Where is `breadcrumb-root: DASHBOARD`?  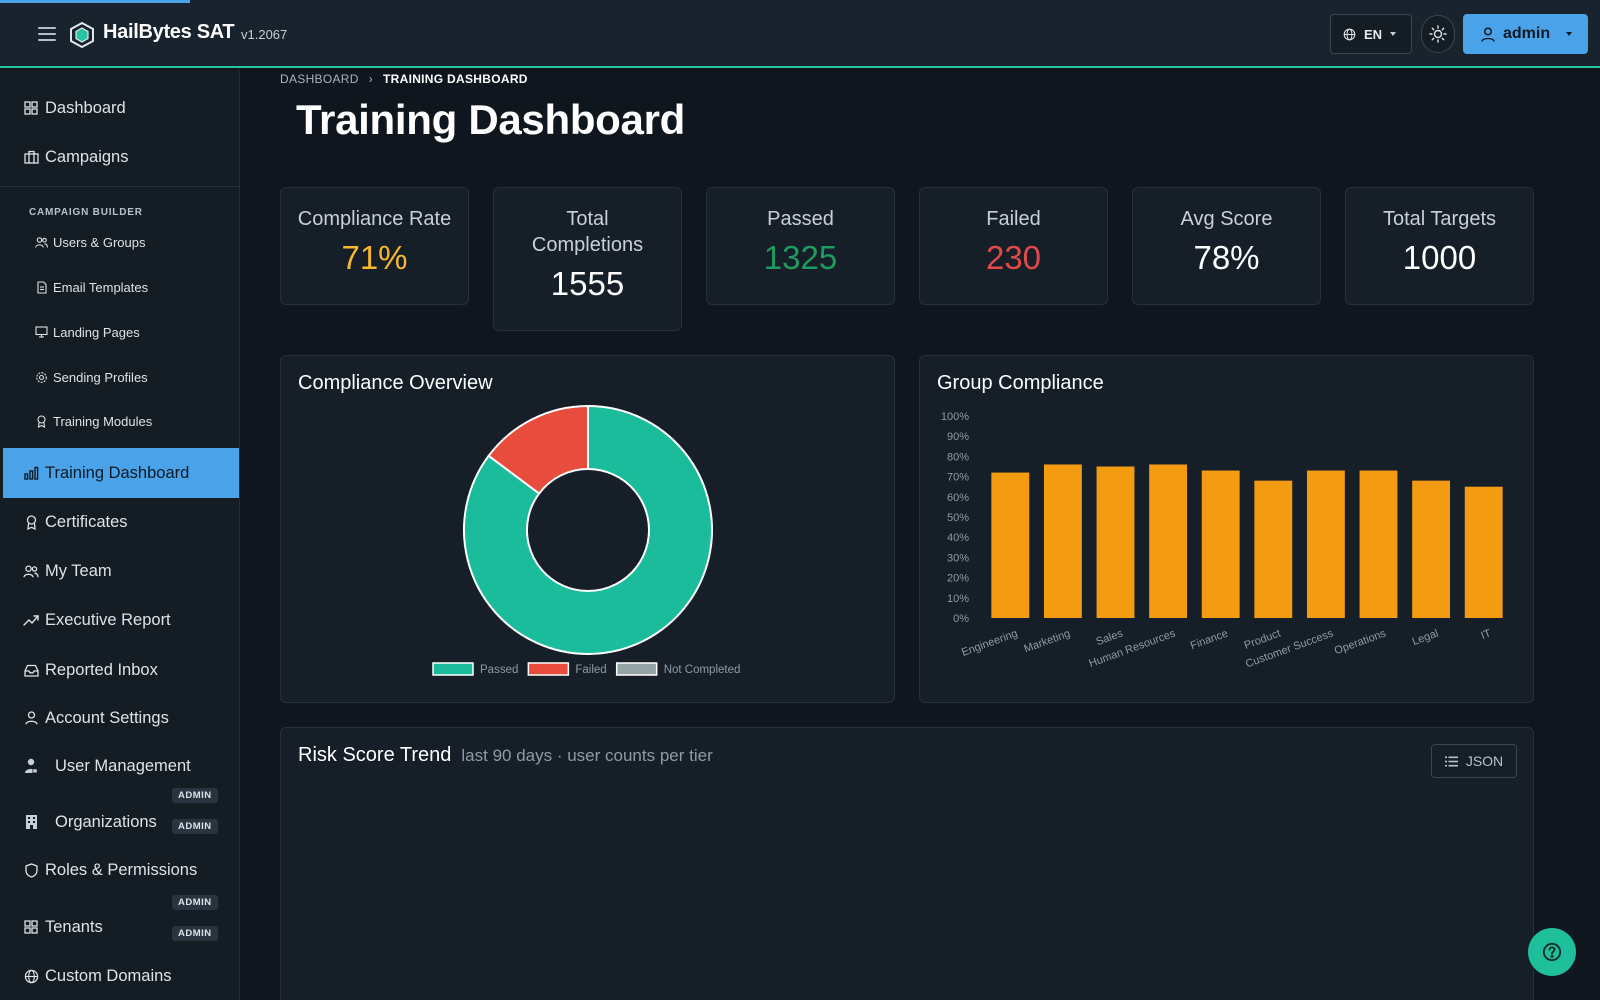 breadcrumb-root: DASHBOARD is located at coordinates (319, 79).